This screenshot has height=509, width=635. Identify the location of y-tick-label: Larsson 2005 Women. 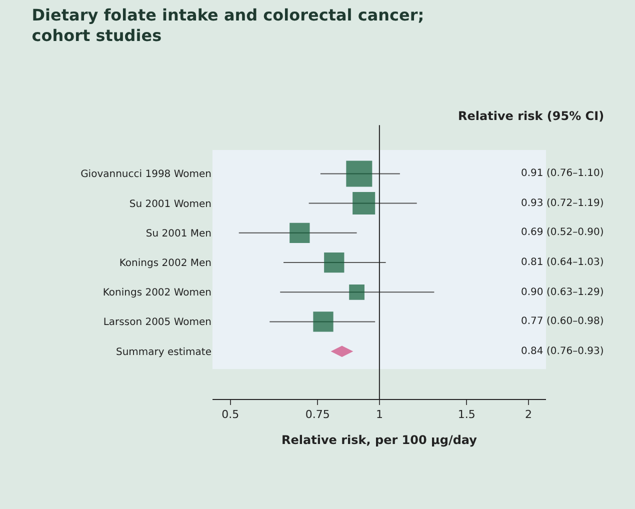
(157, 322).